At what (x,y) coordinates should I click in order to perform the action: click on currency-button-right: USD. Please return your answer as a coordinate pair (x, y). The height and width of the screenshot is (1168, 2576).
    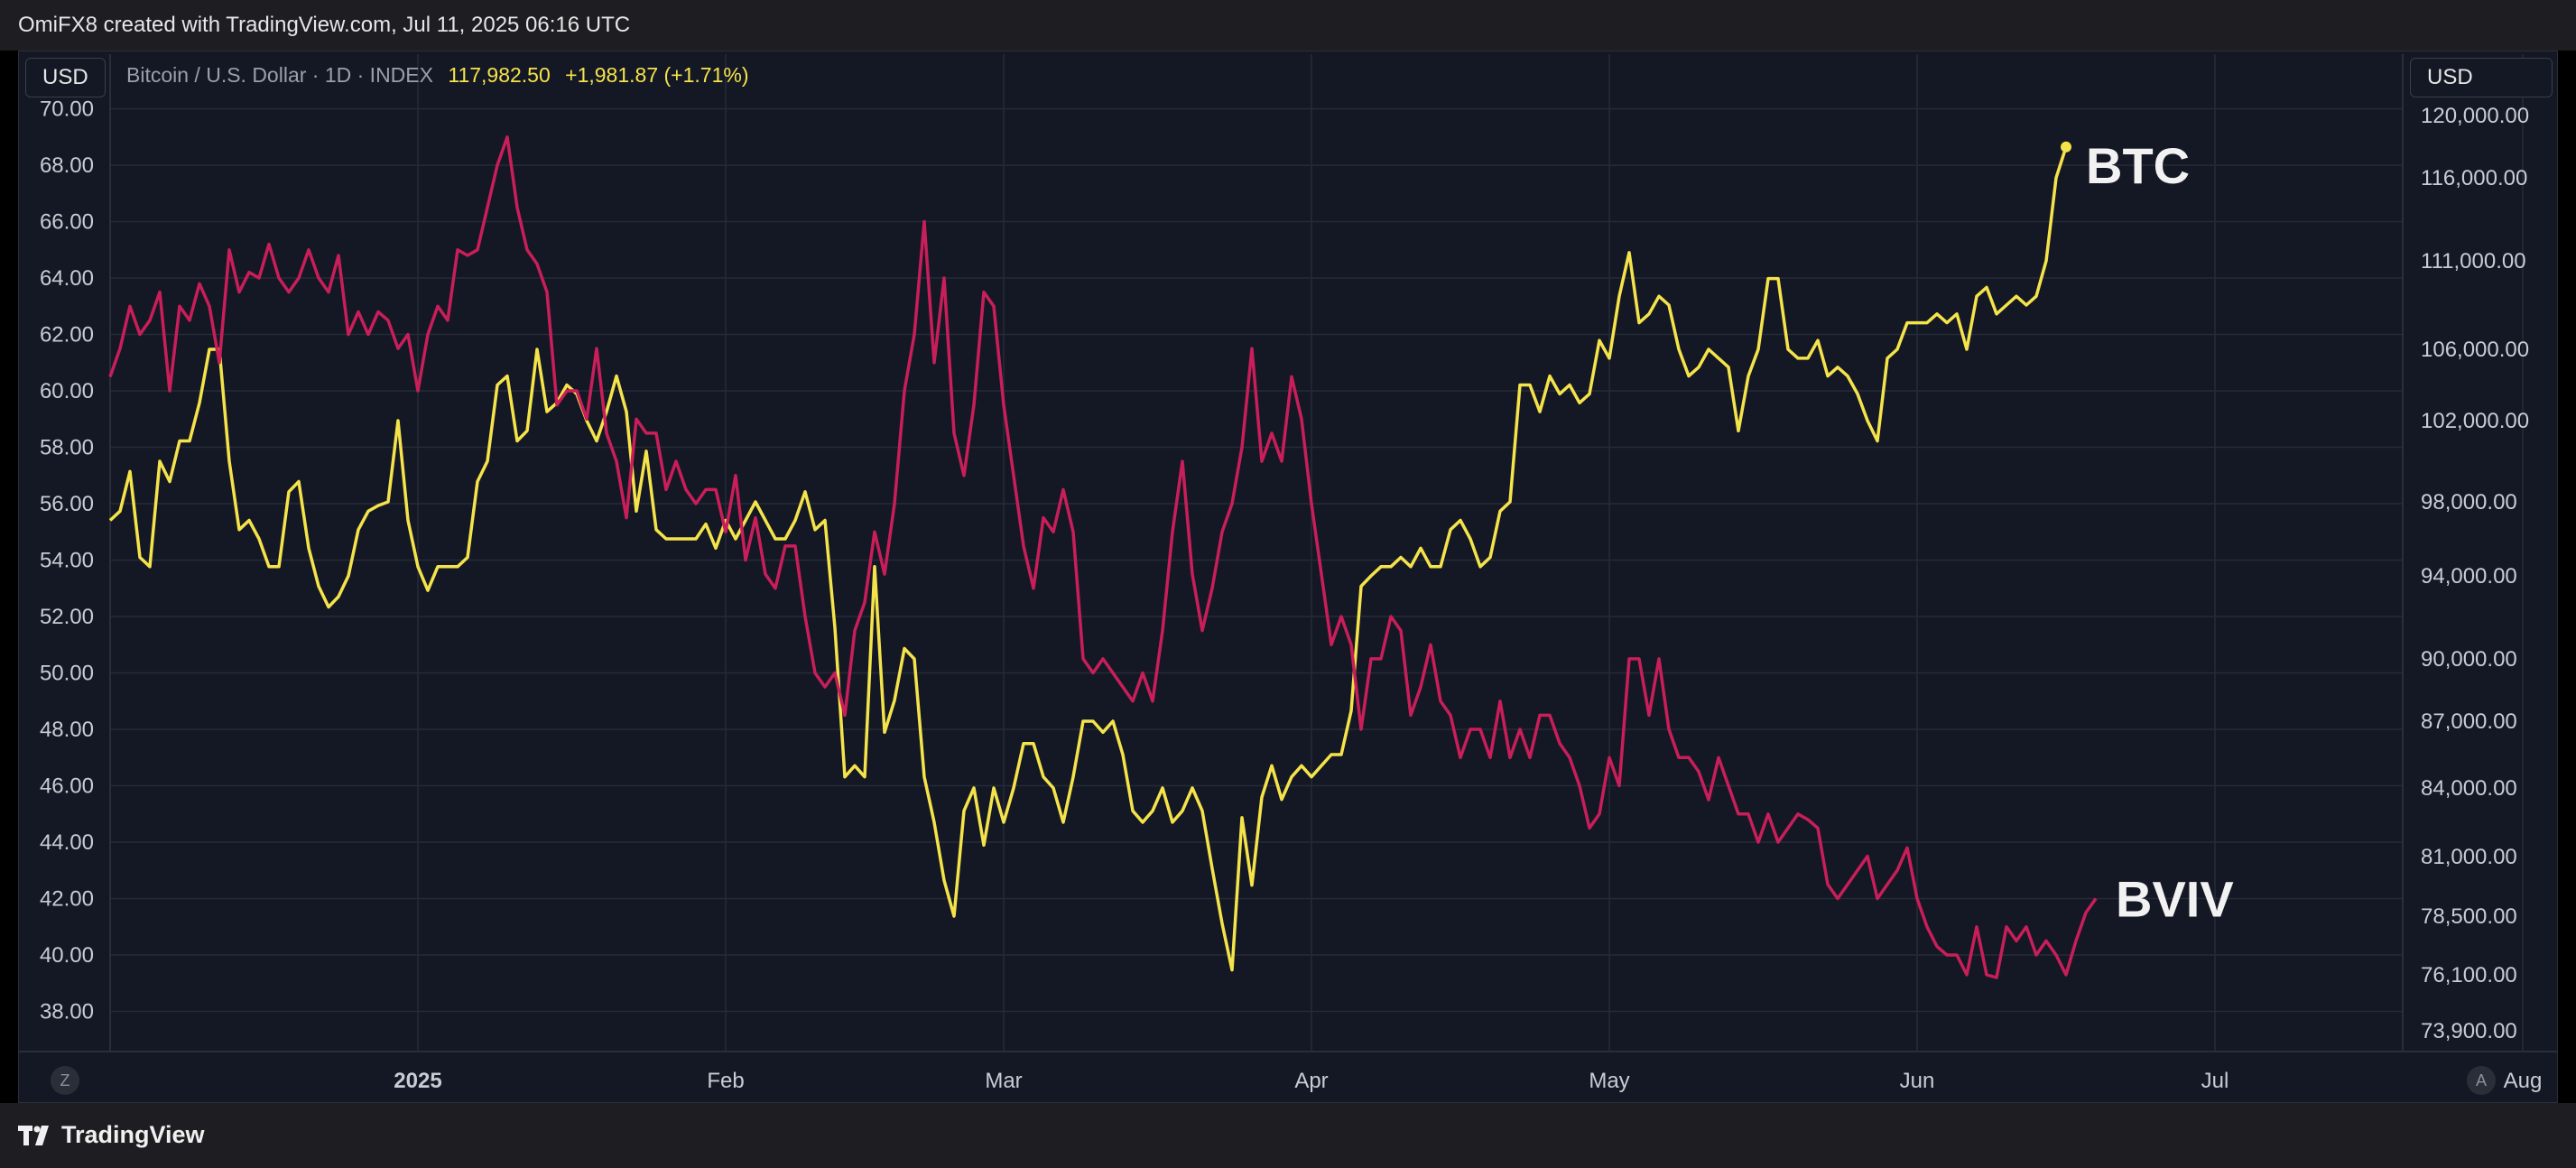
    Looking at the image, I should click on (2481, 77).